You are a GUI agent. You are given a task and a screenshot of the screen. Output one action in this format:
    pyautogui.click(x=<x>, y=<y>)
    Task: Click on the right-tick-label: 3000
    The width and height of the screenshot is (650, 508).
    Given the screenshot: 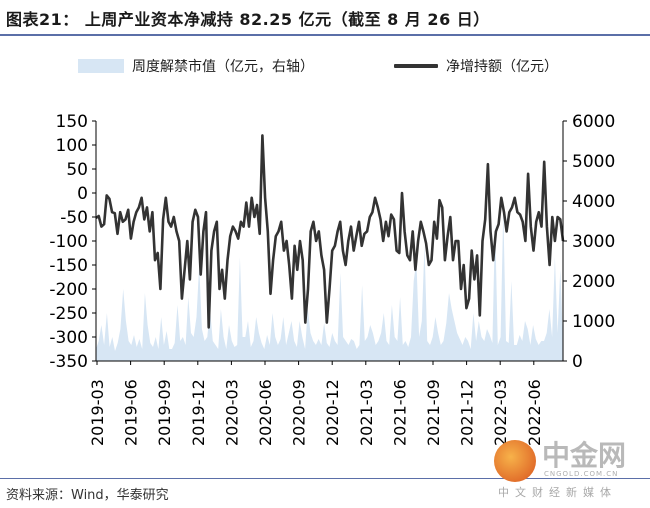 What is the action you would take?
    pyautogui.click(x=593, y=242)
    